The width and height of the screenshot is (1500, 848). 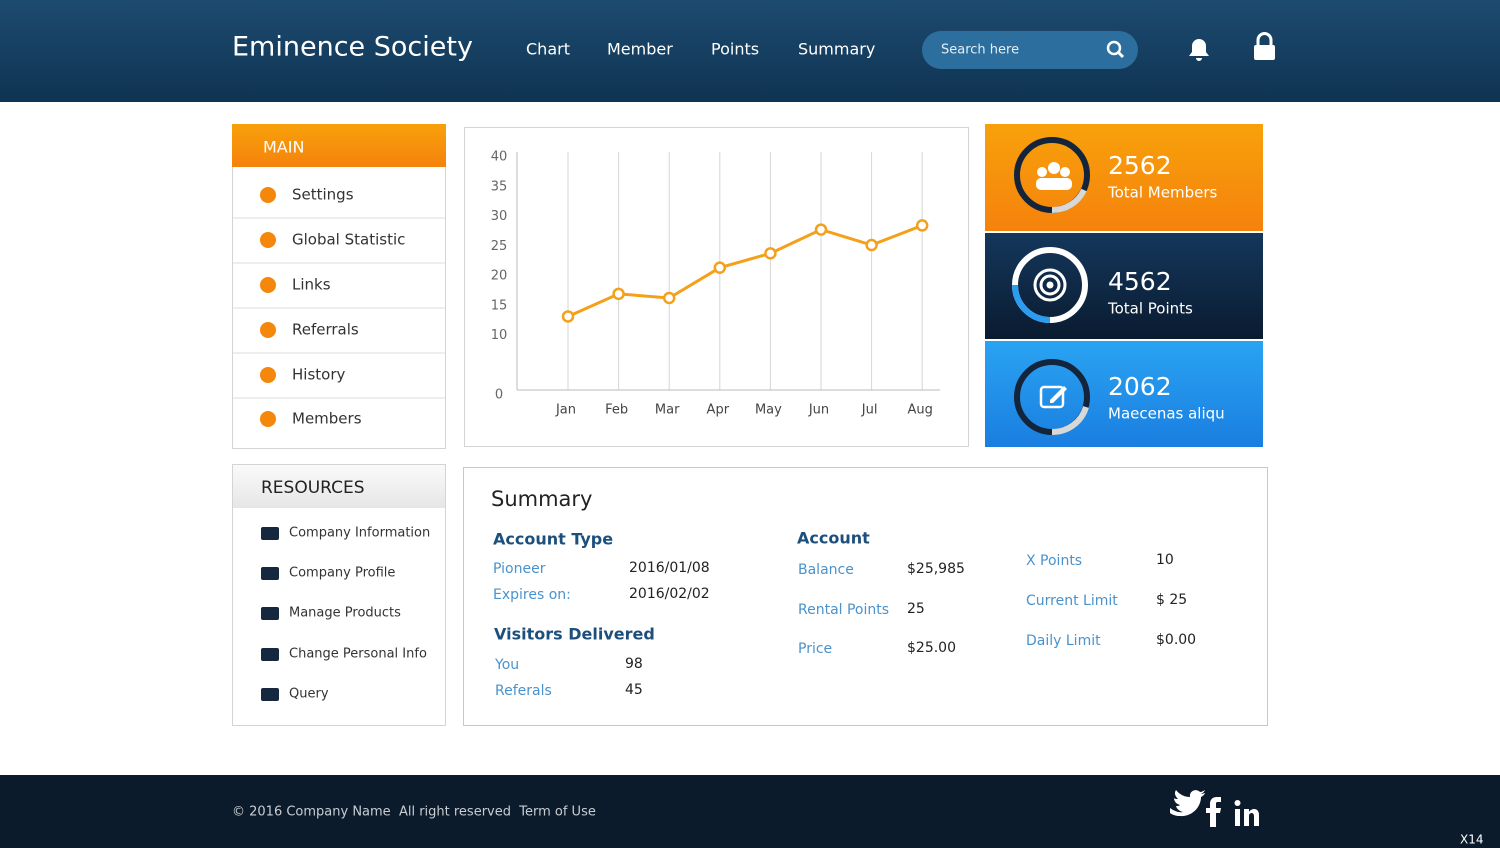 What do you see at coordinates (311, 285) in the screenshot?
I see `menu-item: Links` at bounding box center [311, 285].